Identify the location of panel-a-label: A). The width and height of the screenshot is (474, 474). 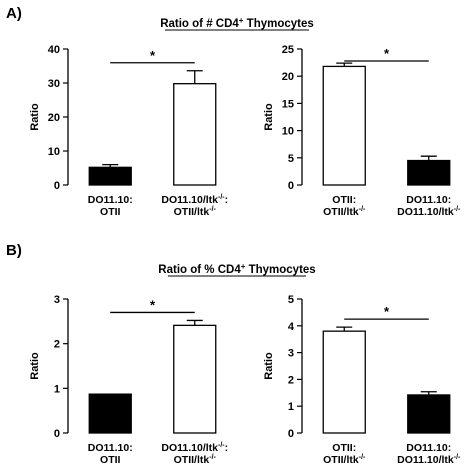
(14, 13).